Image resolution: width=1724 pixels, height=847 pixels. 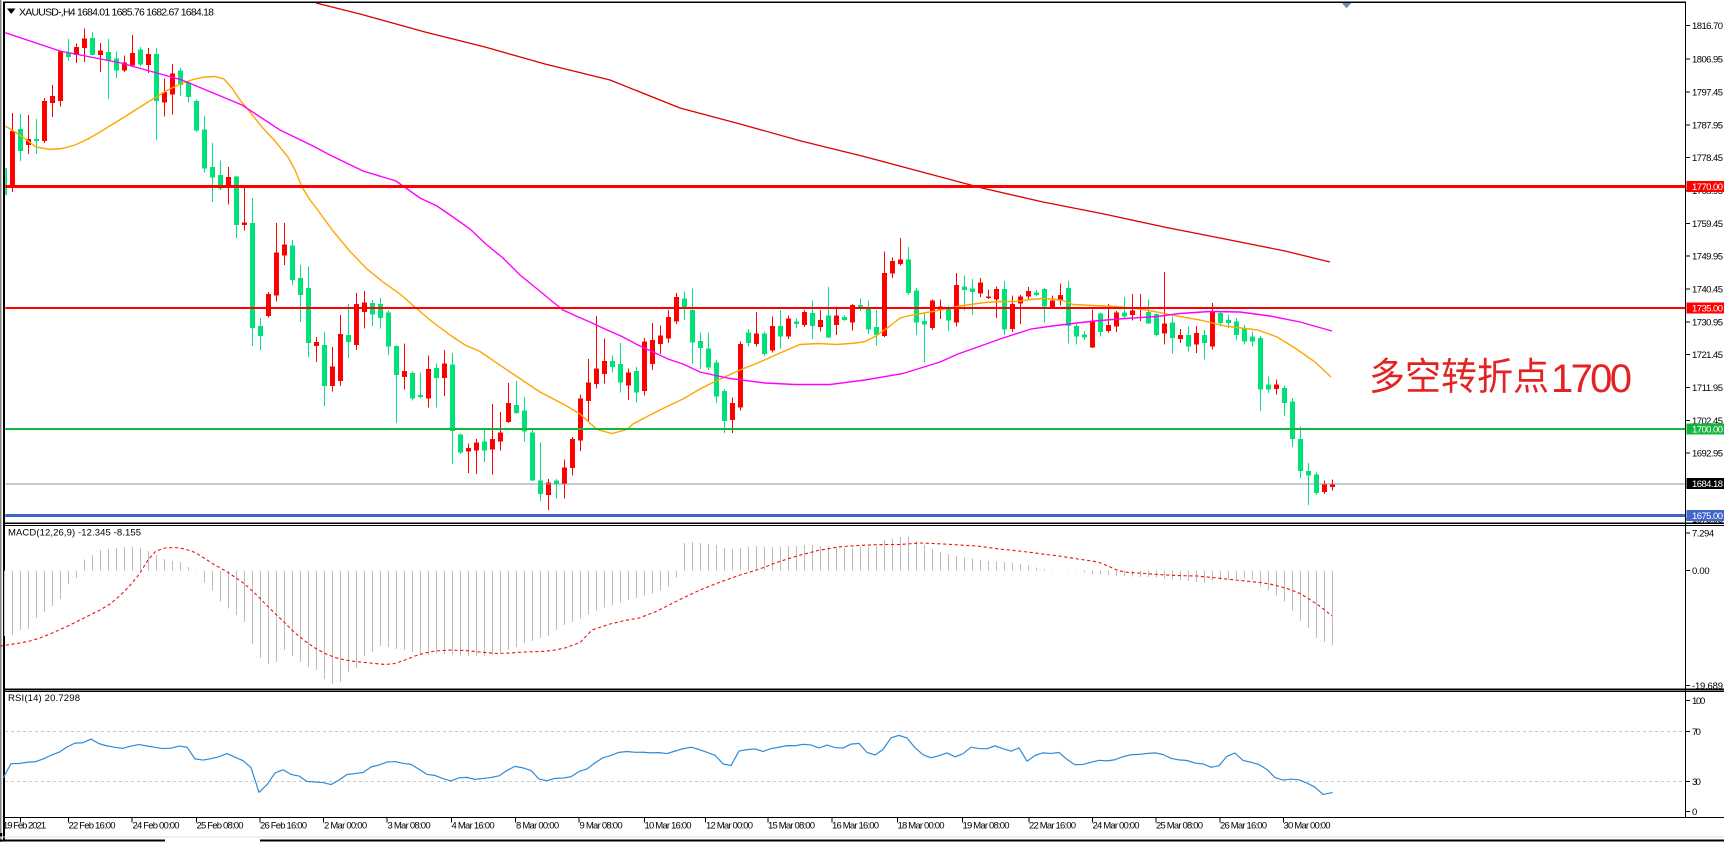 I want to click on svg-text: 1759.45, so click(x=1707, y=224).